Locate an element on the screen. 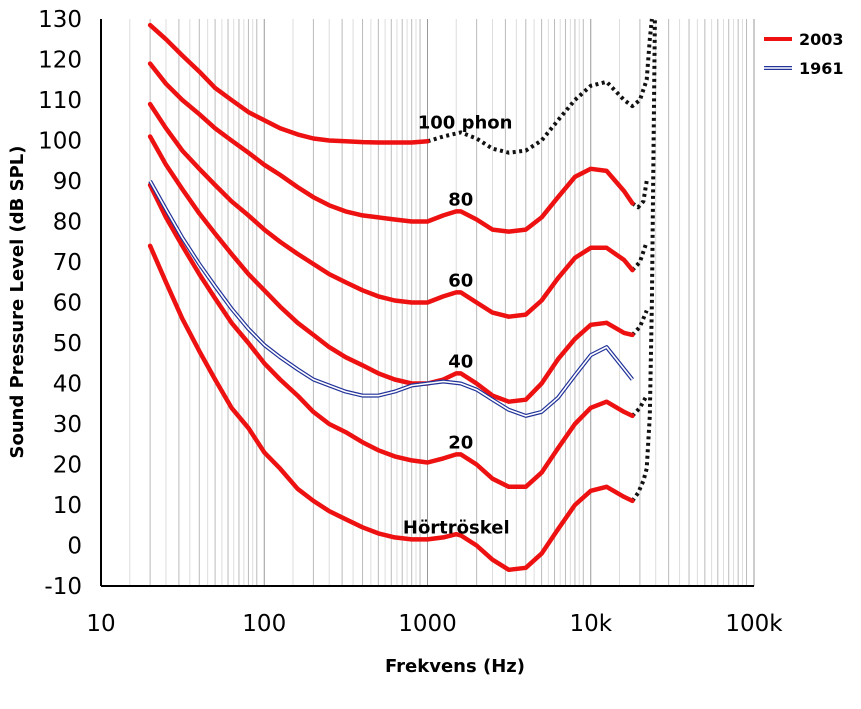  y-tick-label: 60 is located at coordinates (67, 304).